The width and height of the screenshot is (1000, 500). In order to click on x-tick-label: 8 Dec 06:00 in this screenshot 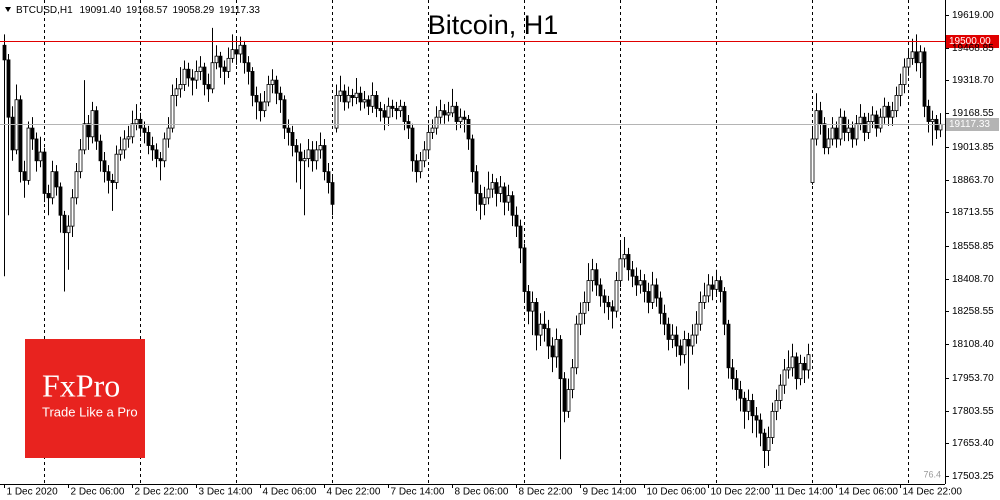, I will do `click(482, 492)`.